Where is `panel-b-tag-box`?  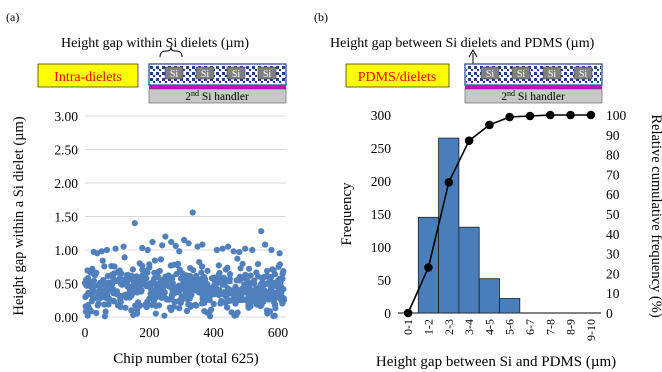 panel-b-tag-box is located at coordinates (397, 75).